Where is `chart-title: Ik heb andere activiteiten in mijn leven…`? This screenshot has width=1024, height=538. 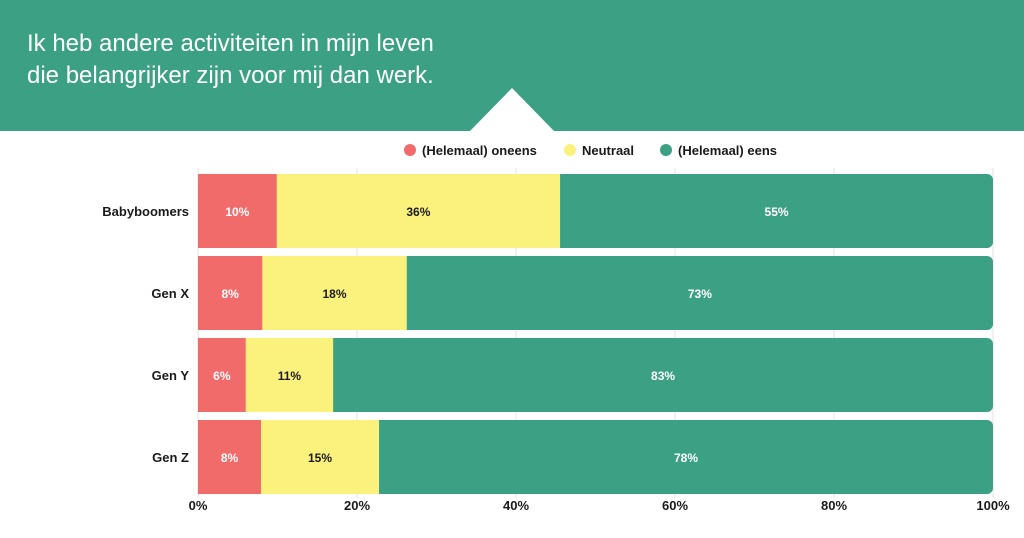
chart-title: Ik heb andere activiteiten in mijn leven… is located at coordinates (230, 59).